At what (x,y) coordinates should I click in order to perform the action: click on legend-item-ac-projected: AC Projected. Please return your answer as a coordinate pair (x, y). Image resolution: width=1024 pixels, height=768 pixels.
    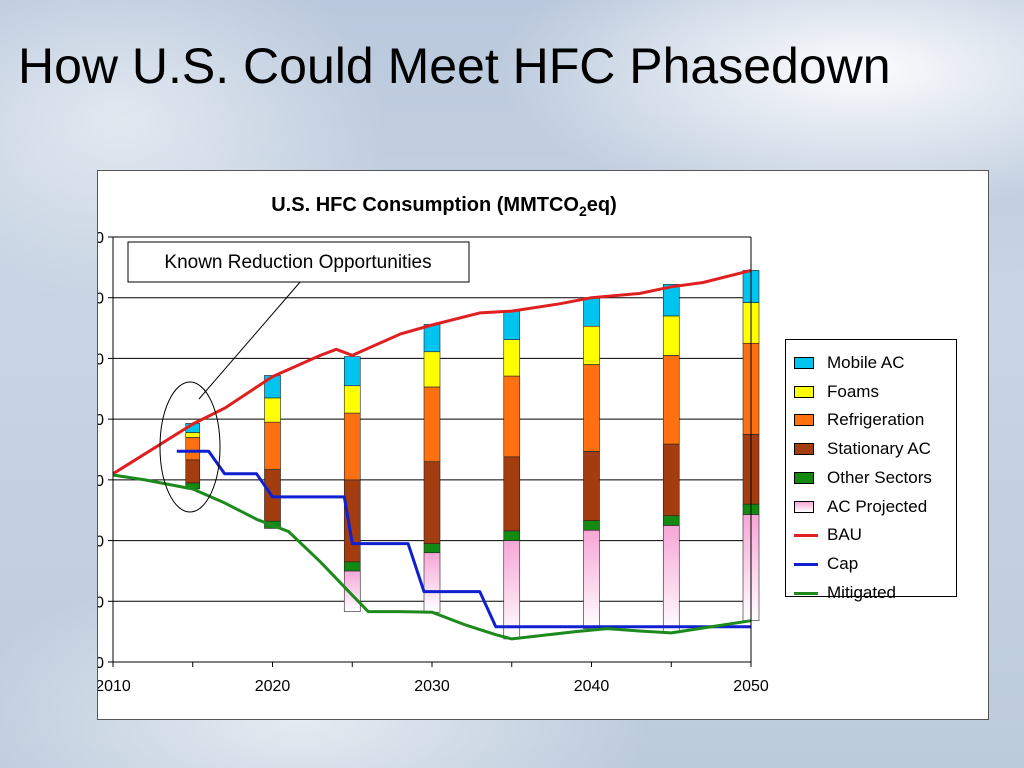
    Looking at the image, I should click on (874, 507).